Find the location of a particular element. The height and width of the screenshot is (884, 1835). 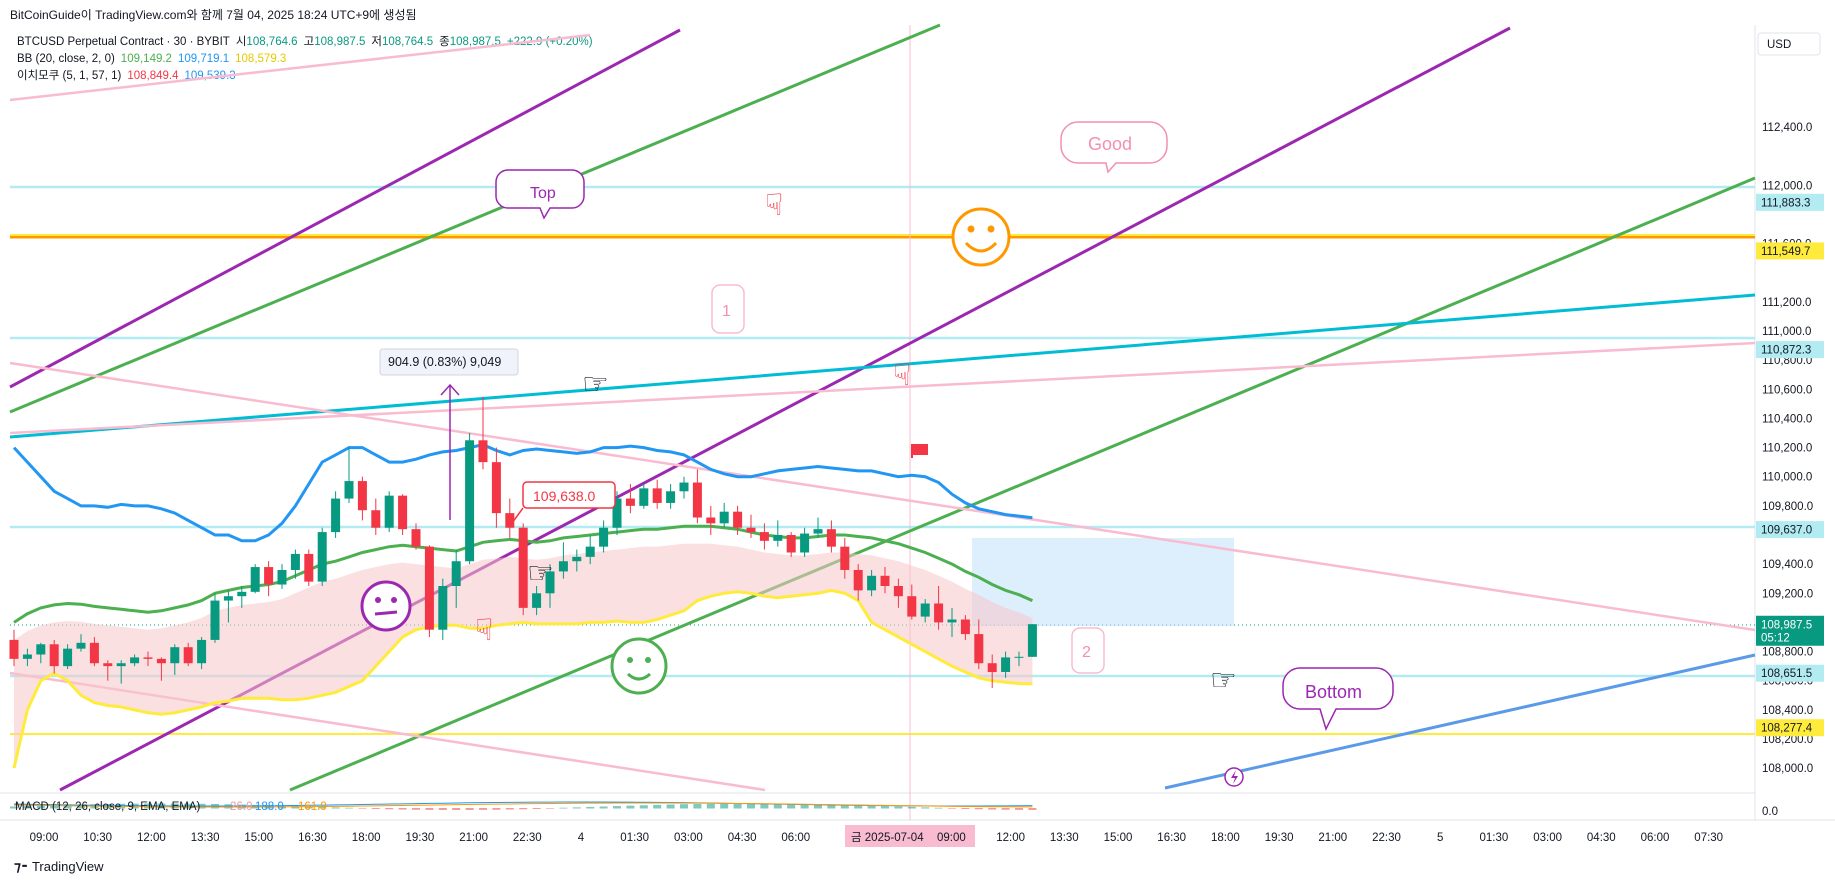

measure-label-box is located at coordinates (449, 362).